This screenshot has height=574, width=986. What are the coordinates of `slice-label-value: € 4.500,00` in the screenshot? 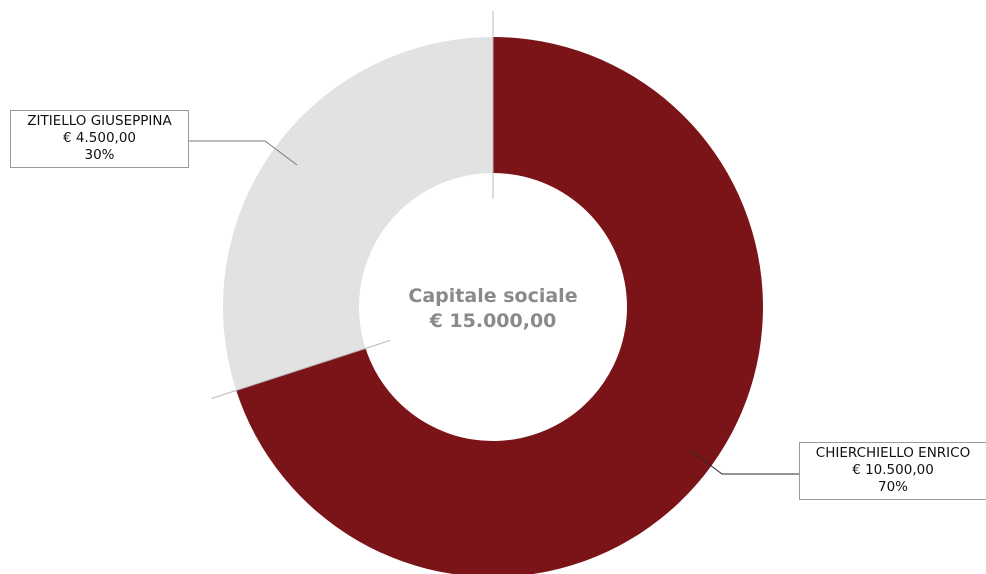 It's located at (99, 138).